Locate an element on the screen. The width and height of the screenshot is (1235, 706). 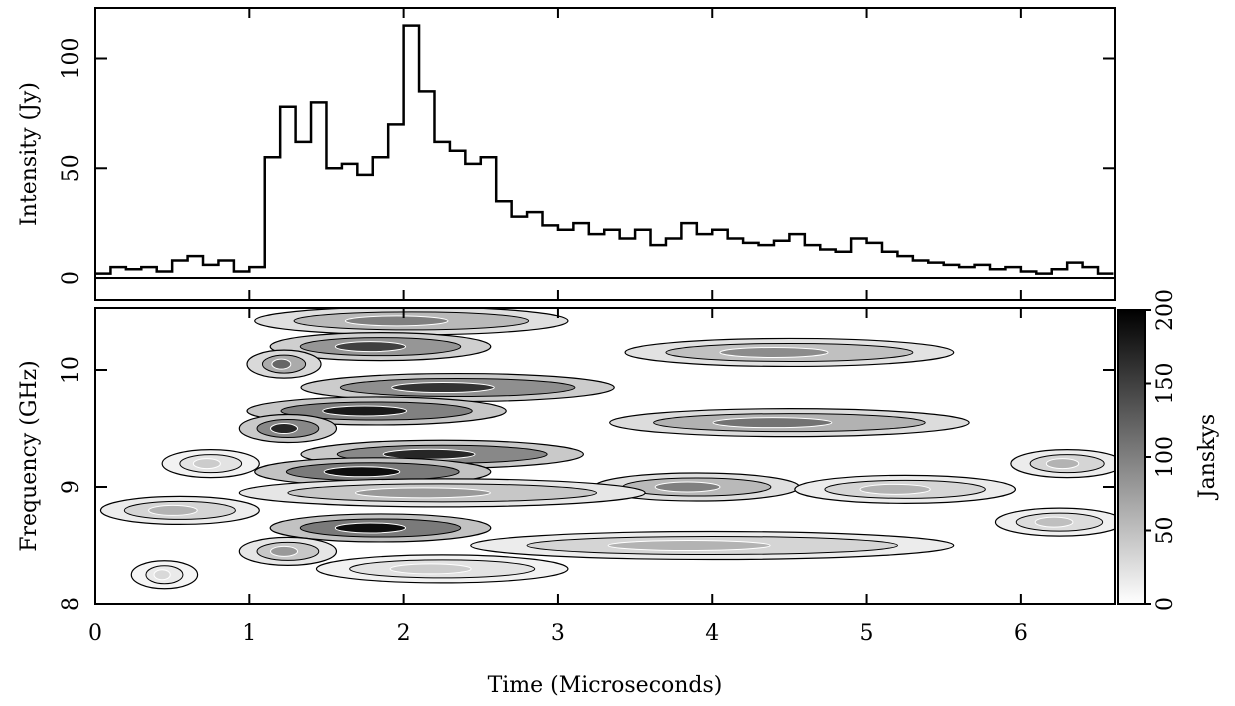
x-tick-label: 4 is located at coordinates (712, 633).